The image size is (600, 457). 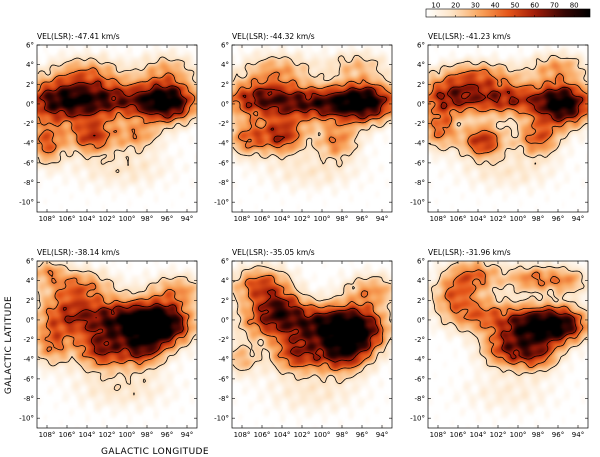 What do you see at coordinates (9, 345) in the screenshot?
I see `y-axis-title: GALACTIC LATITUDE` at bounding box center [9, 345].